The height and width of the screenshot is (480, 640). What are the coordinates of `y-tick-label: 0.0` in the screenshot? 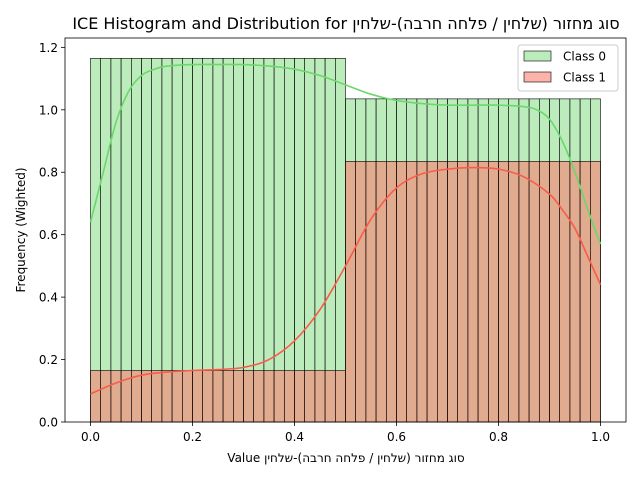 It's located at (48, 423).